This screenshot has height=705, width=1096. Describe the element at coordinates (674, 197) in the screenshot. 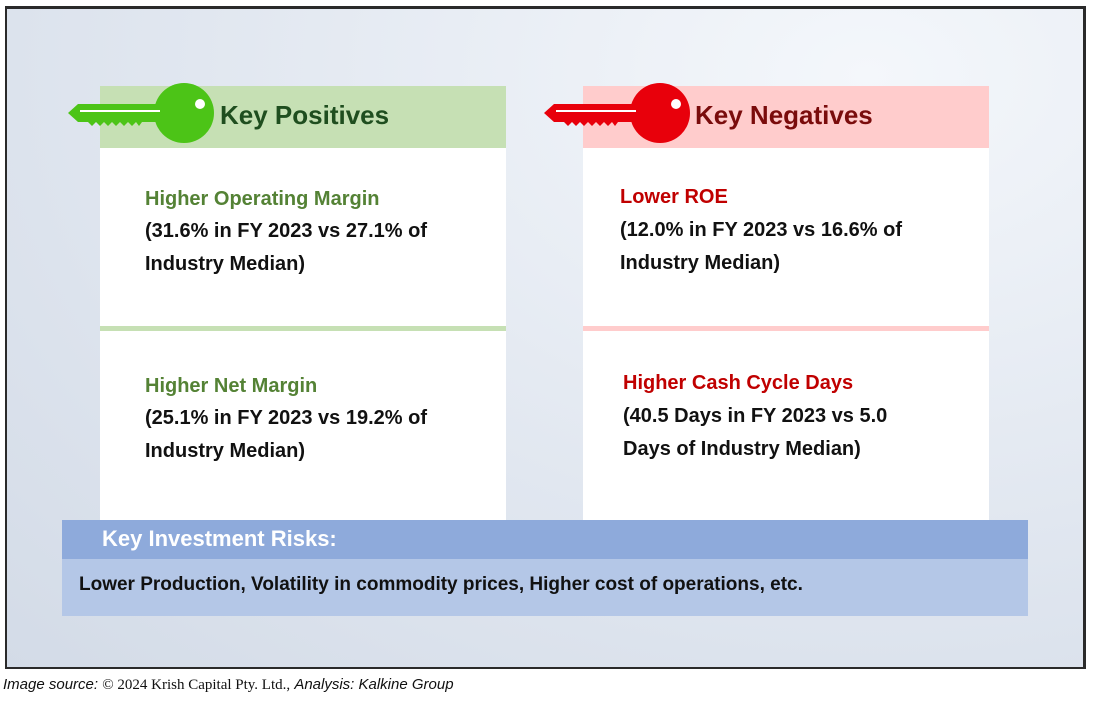

I see `negative-item-1-title: Lower ROE` at that location.